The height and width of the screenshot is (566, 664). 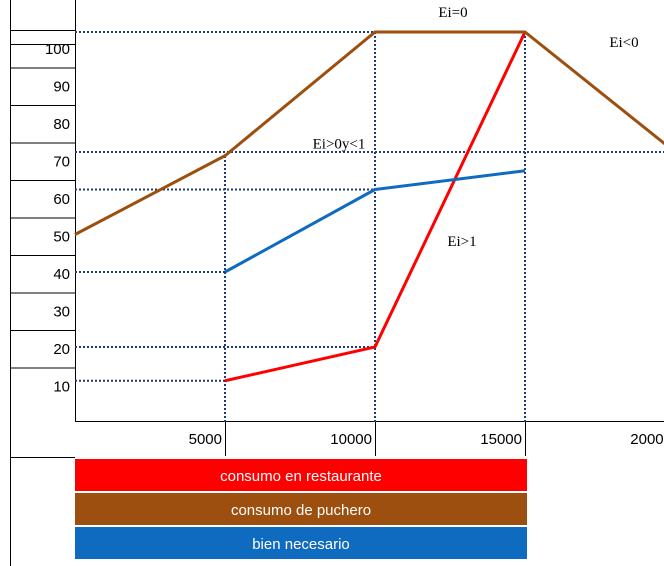 I want to click on annotation-label: Ei>1, so click(x=461, y=242).